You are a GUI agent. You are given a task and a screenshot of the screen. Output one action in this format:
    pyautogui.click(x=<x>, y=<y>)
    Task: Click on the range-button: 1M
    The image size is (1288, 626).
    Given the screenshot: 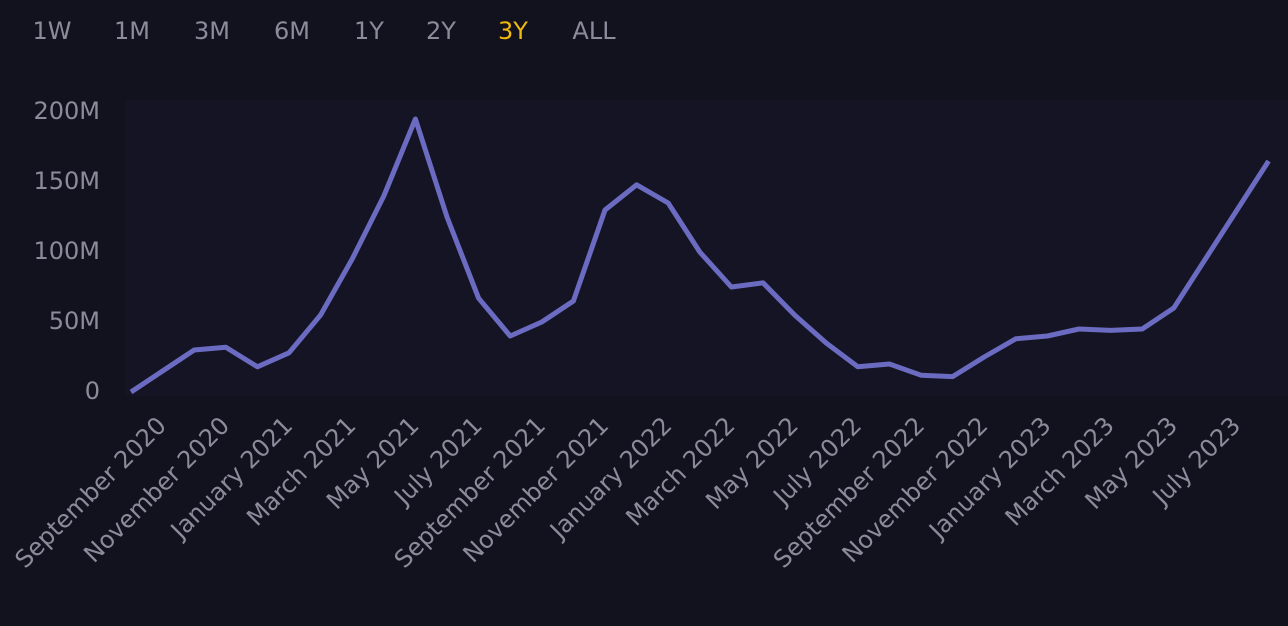 What is the action you would take?
    pyautogui.click(x=132, y=31)
    